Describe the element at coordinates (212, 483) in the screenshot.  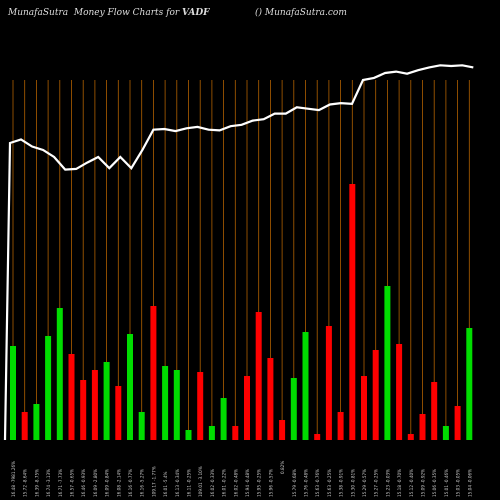
I see `x-tick-label: 16.02 -0.33%` at that location.